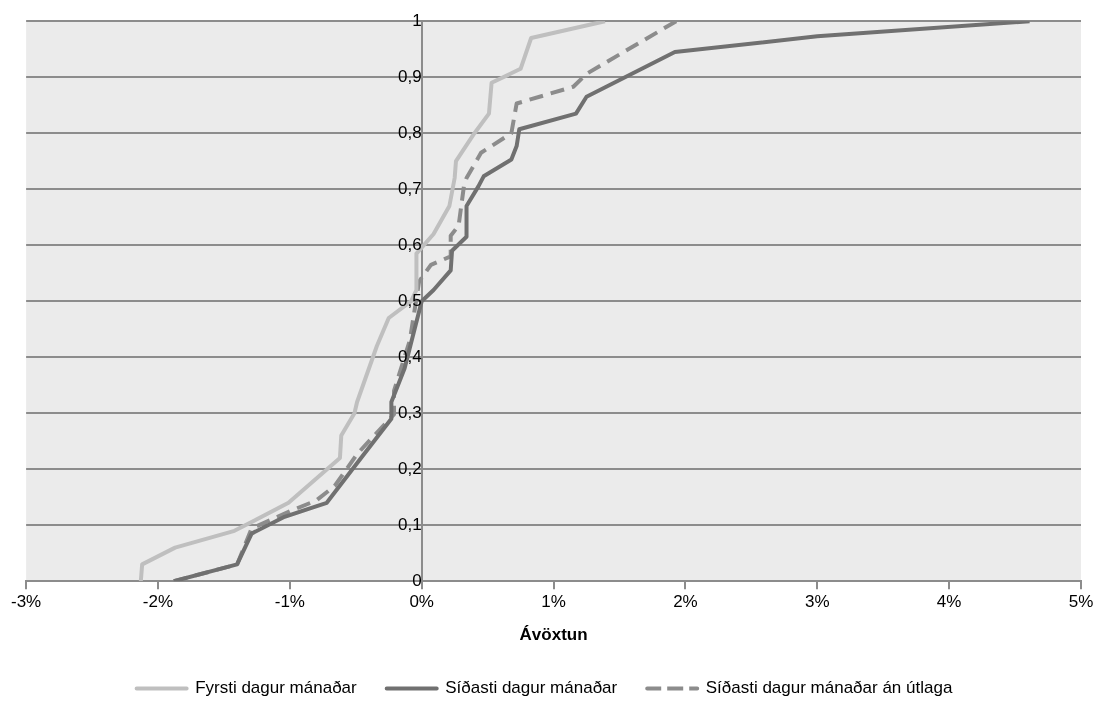 This screenshot has width=1109, height=715. What do you see at coordinates (410, 300) in the screenshot?
I see `y-tick-label: 0,5` at bounding box center [410, 300].